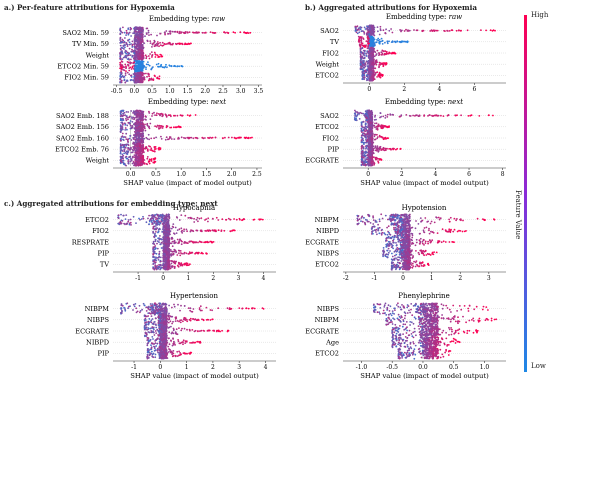 The width and height of the screenshot is (605, 484). Describe the element at coordinates (82, 138) in the screenshot. I see `feature-label: SAO2 Emb. 160` at that location.